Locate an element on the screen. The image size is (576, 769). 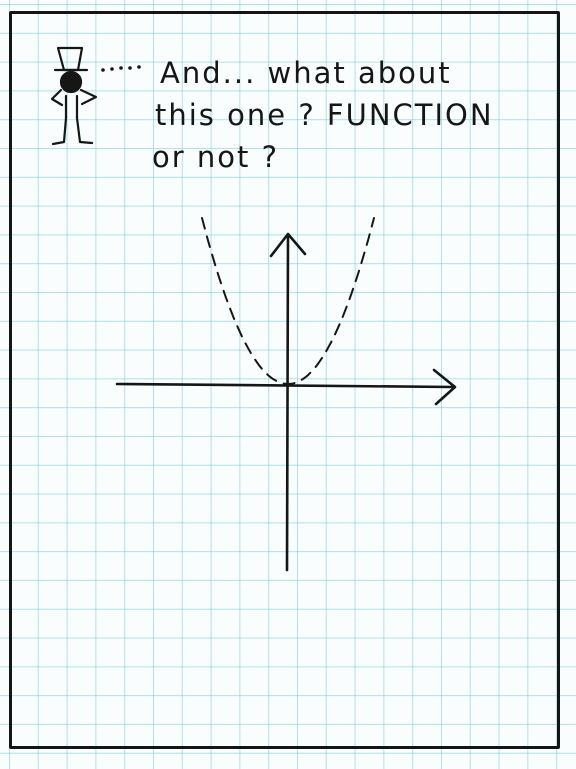
caption-line-1: And... what about is located at coordinates (306, 73).